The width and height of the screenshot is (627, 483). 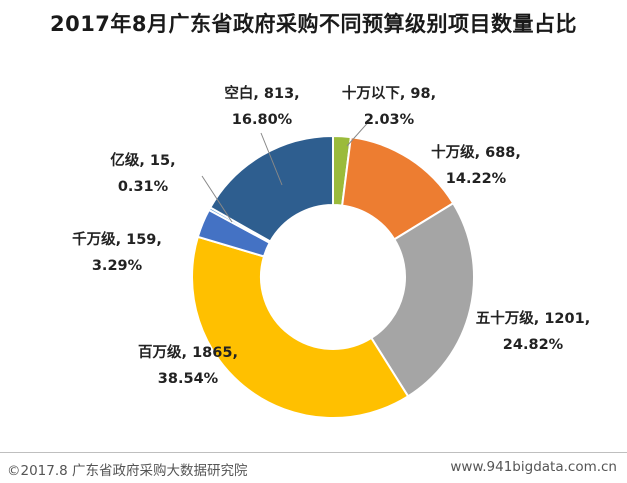 I want to click on data-label-line-2-0: 五十万级, 1201,, so click(x=533, y=318).